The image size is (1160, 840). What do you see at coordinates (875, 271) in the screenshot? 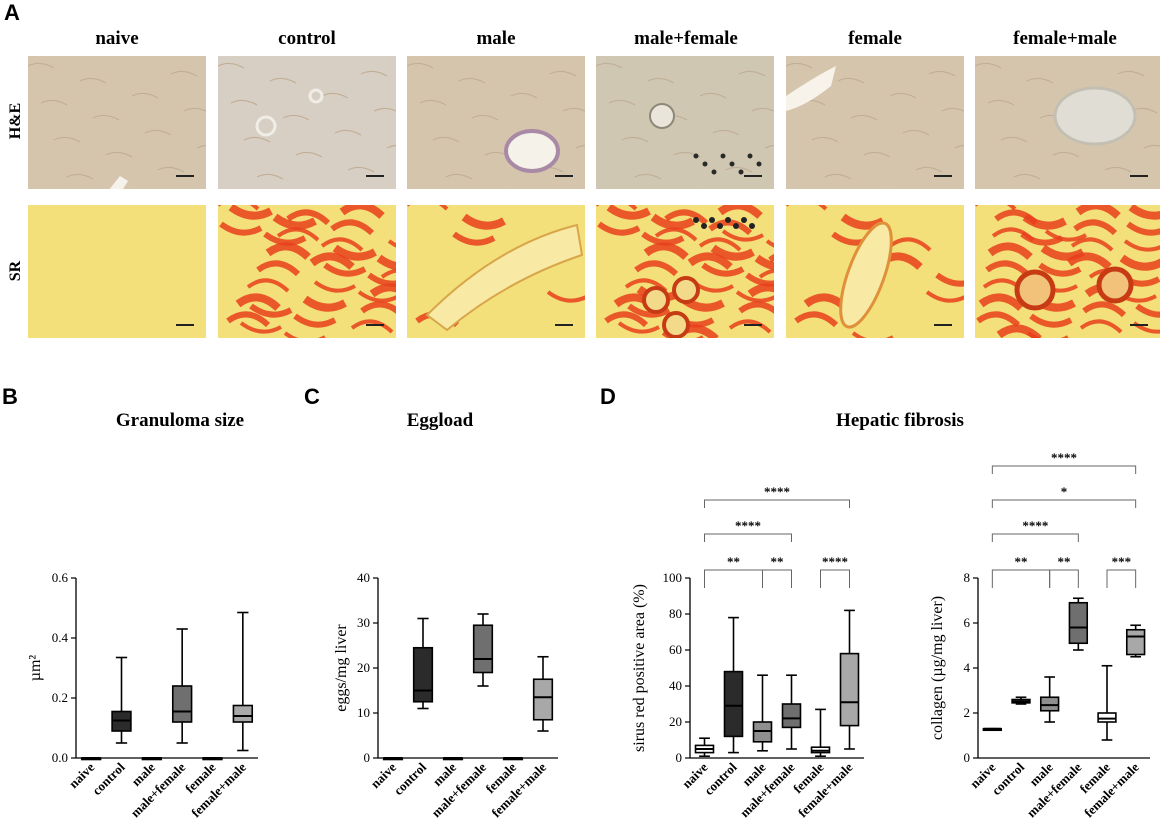
I see `micrograph-sr-female` at bounding box center [875, 271].